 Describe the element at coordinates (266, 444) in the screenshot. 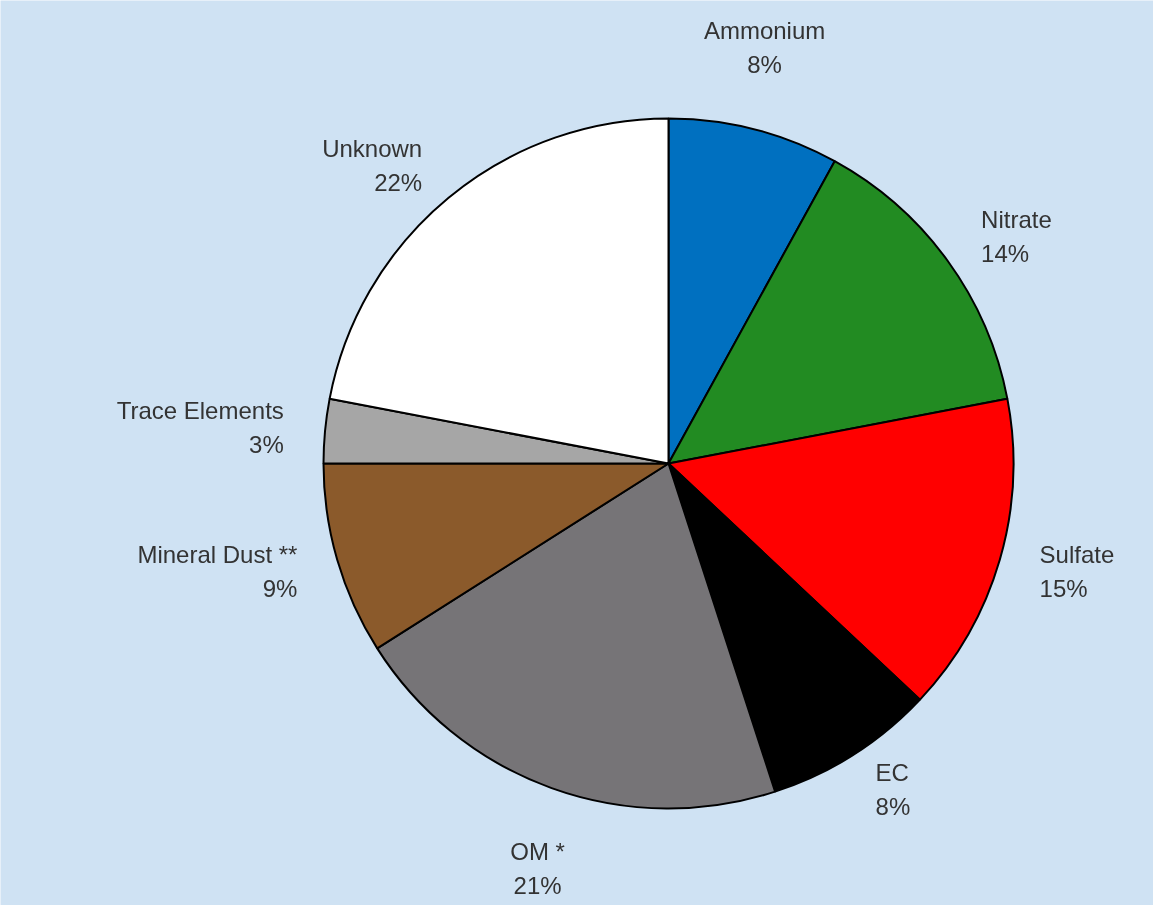

I see `data-label: 3%` at that location.